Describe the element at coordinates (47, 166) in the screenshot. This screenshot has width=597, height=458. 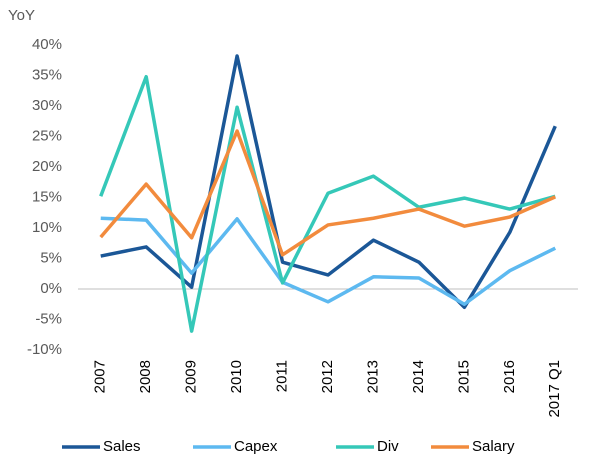
I see `y-tick-label: 20%` at that location.